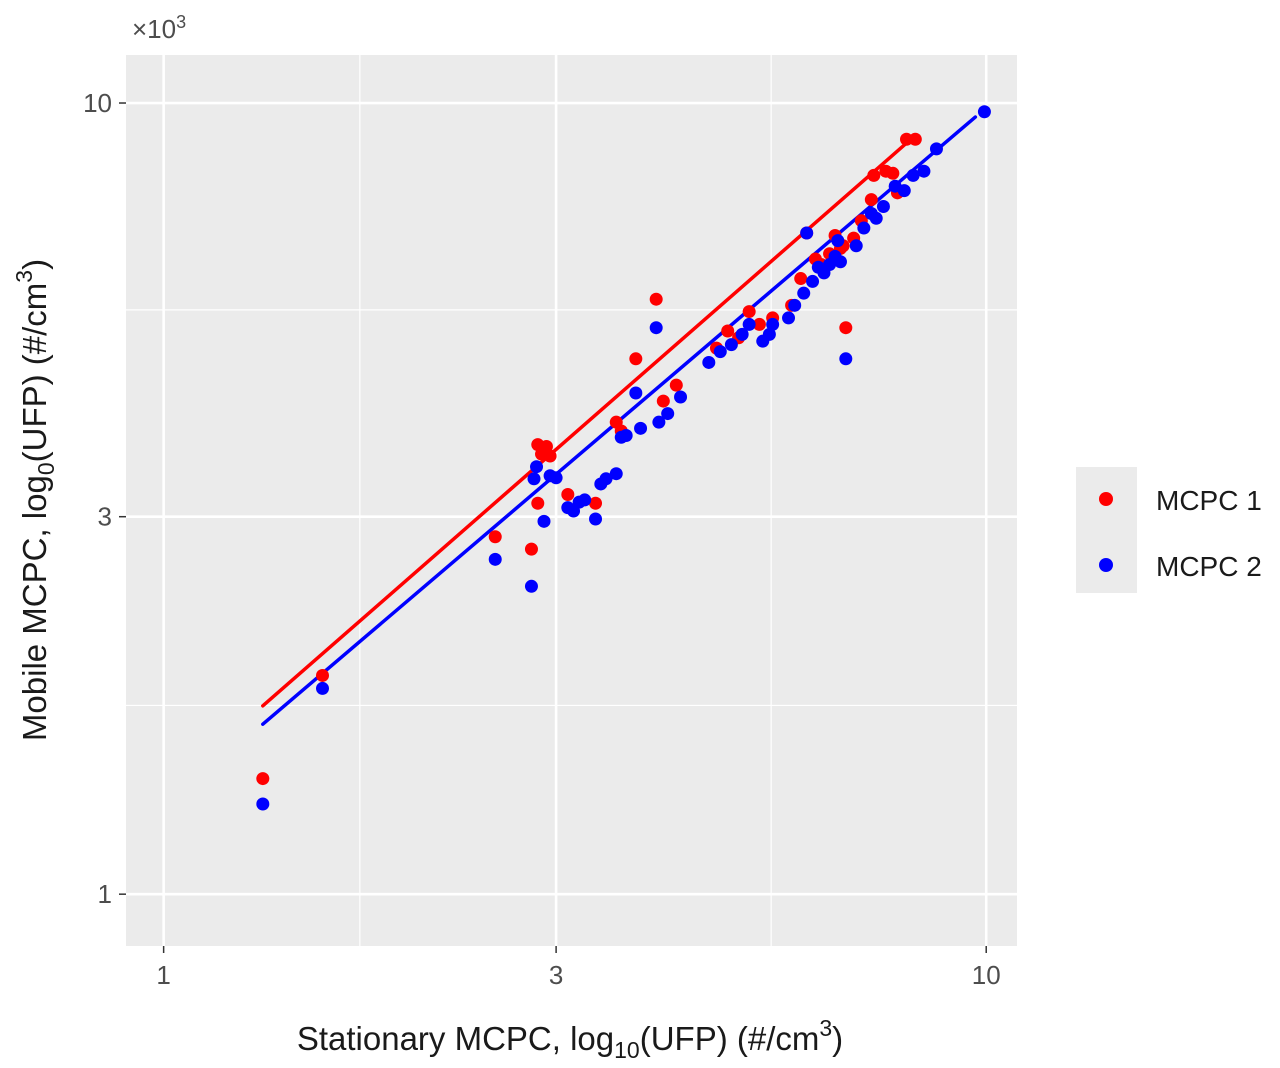 This screenshot has width=1280, height=1068. I want to click on x-tick-label: 10, so click(986, 975).